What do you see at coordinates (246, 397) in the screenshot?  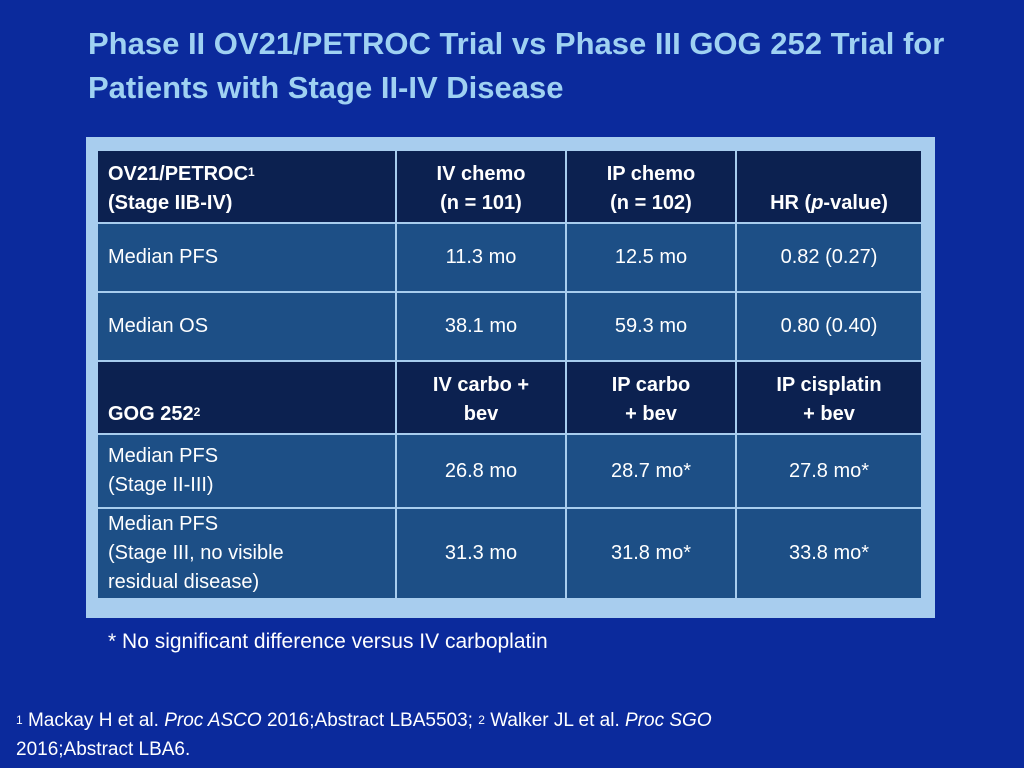 I see `gog-trial-header: GOG 2522` at bounding box center [246, 397].